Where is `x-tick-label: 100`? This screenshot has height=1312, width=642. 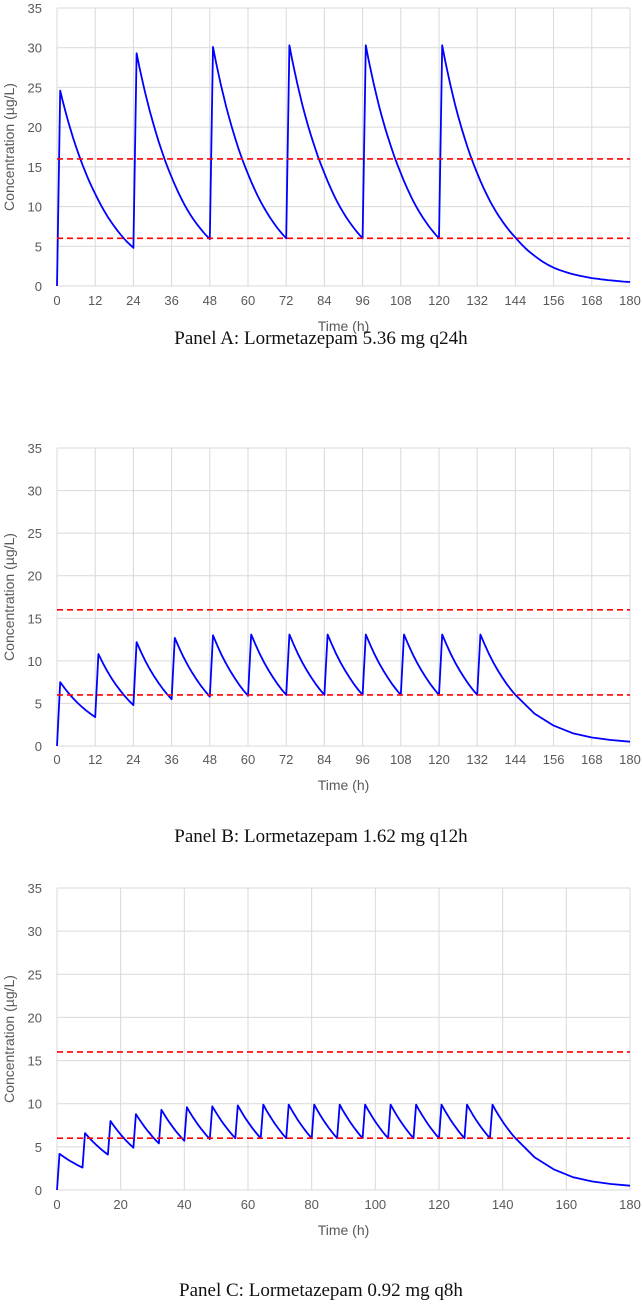
x-tick-label: 100 is located at coordinates (375, 1204).